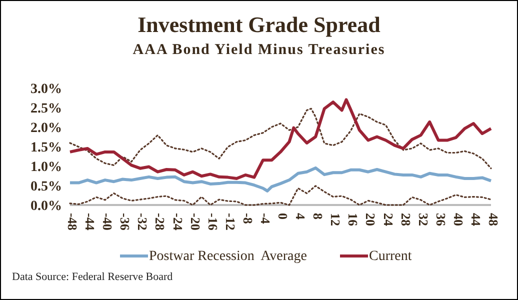 Image resolution: width=518 pixels, height=300 pixels. I want to click on x-tick-label: -24, so click(178, 222).